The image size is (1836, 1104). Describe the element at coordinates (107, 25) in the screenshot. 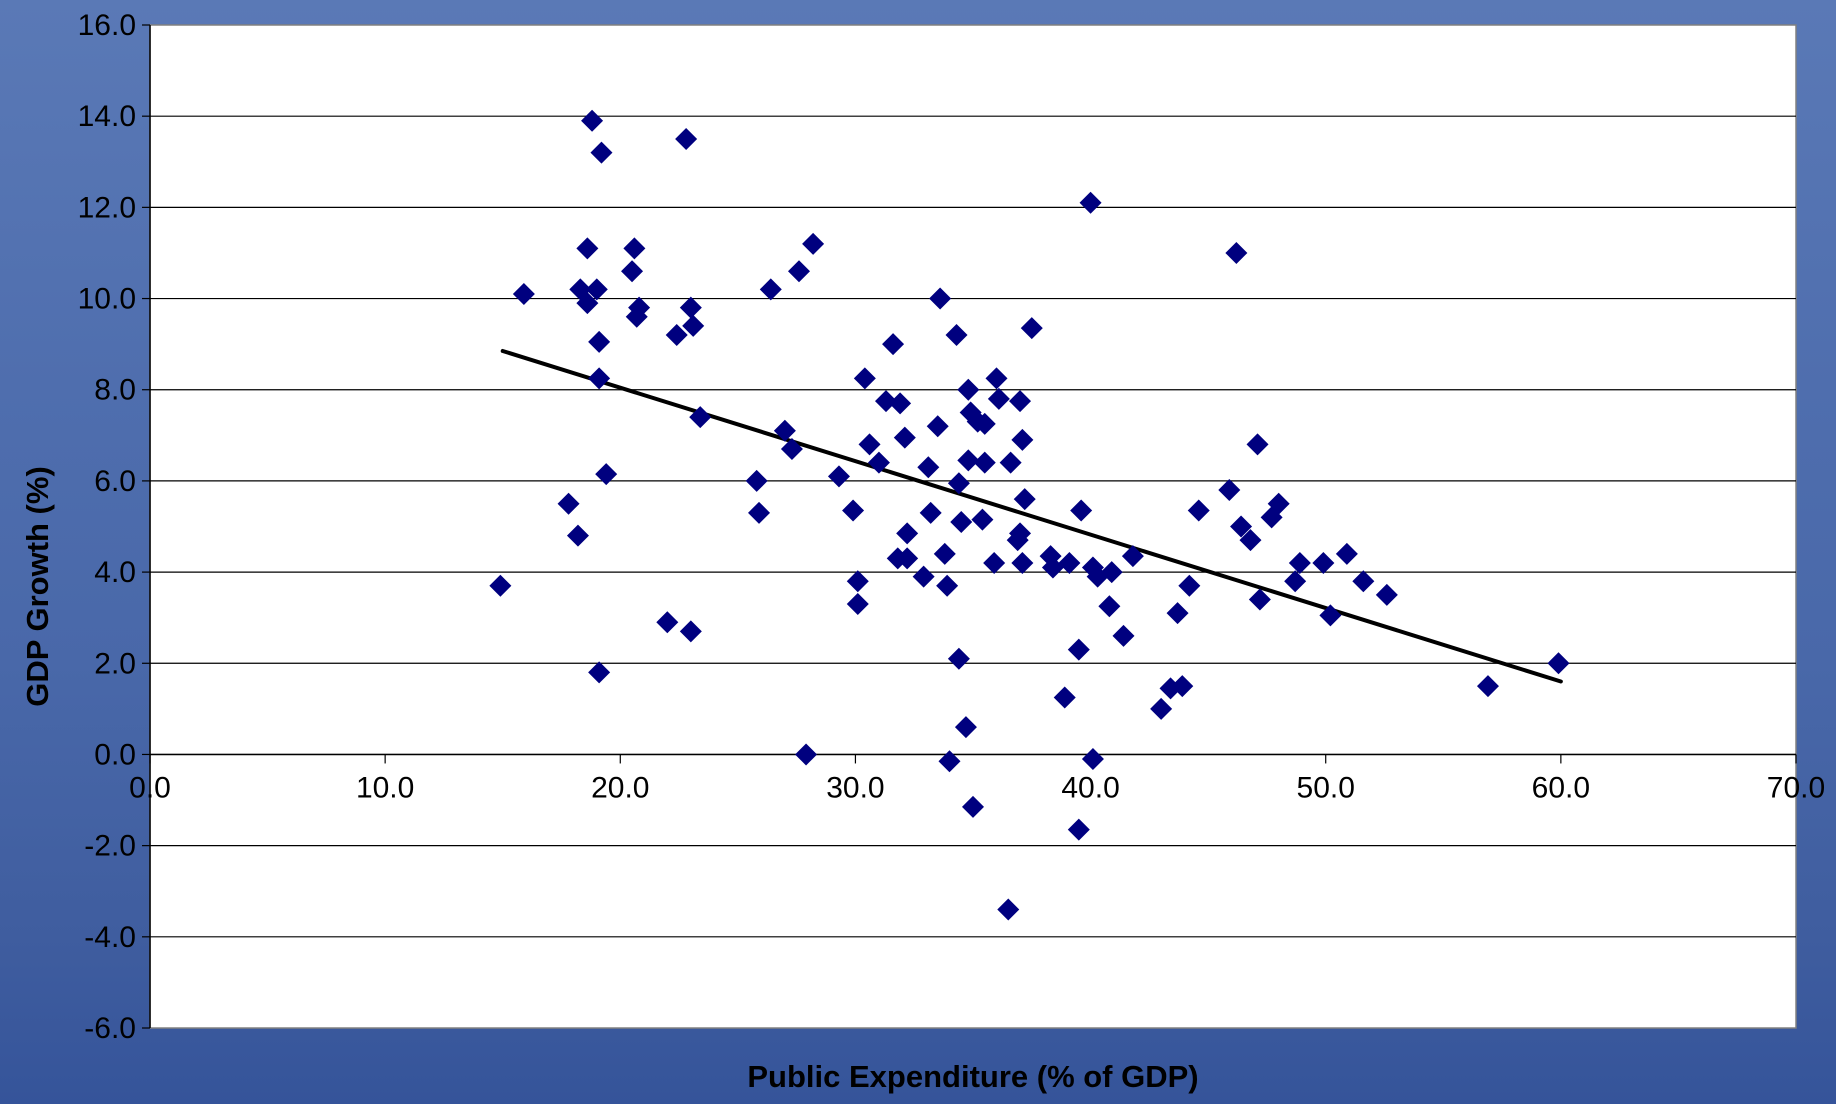

I see `y-tick-label: 16.0` at that location.